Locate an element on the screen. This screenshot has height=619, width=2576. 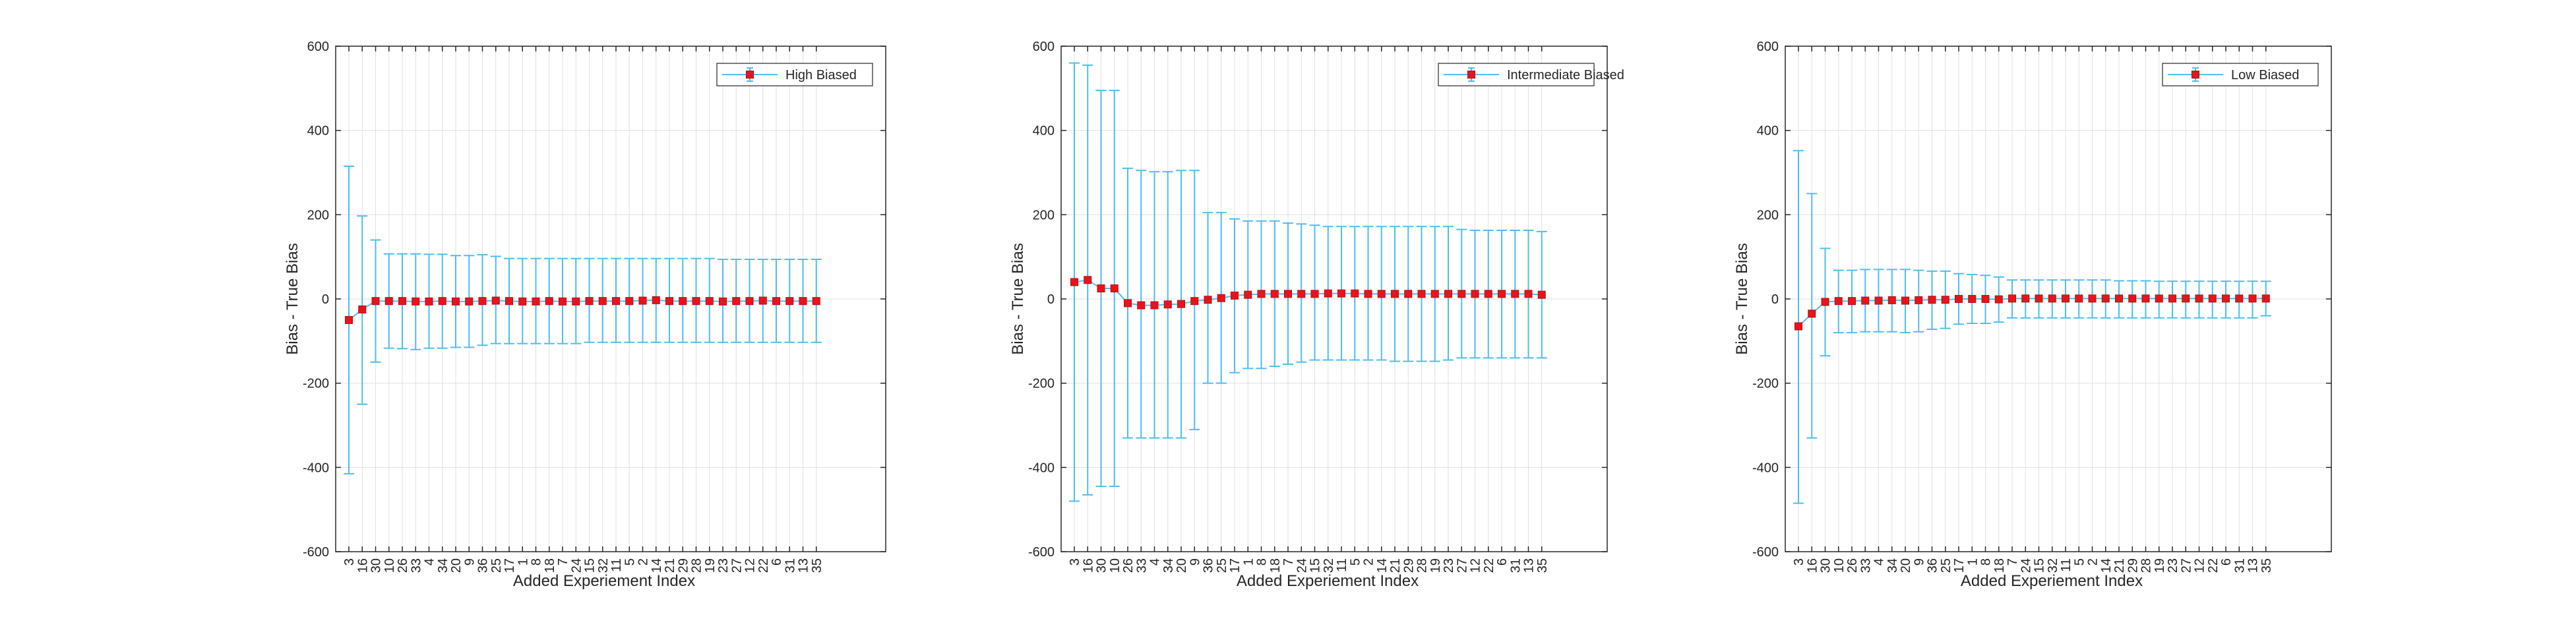
legend: Intermediate Biased is located at coordinates (1531, 74).